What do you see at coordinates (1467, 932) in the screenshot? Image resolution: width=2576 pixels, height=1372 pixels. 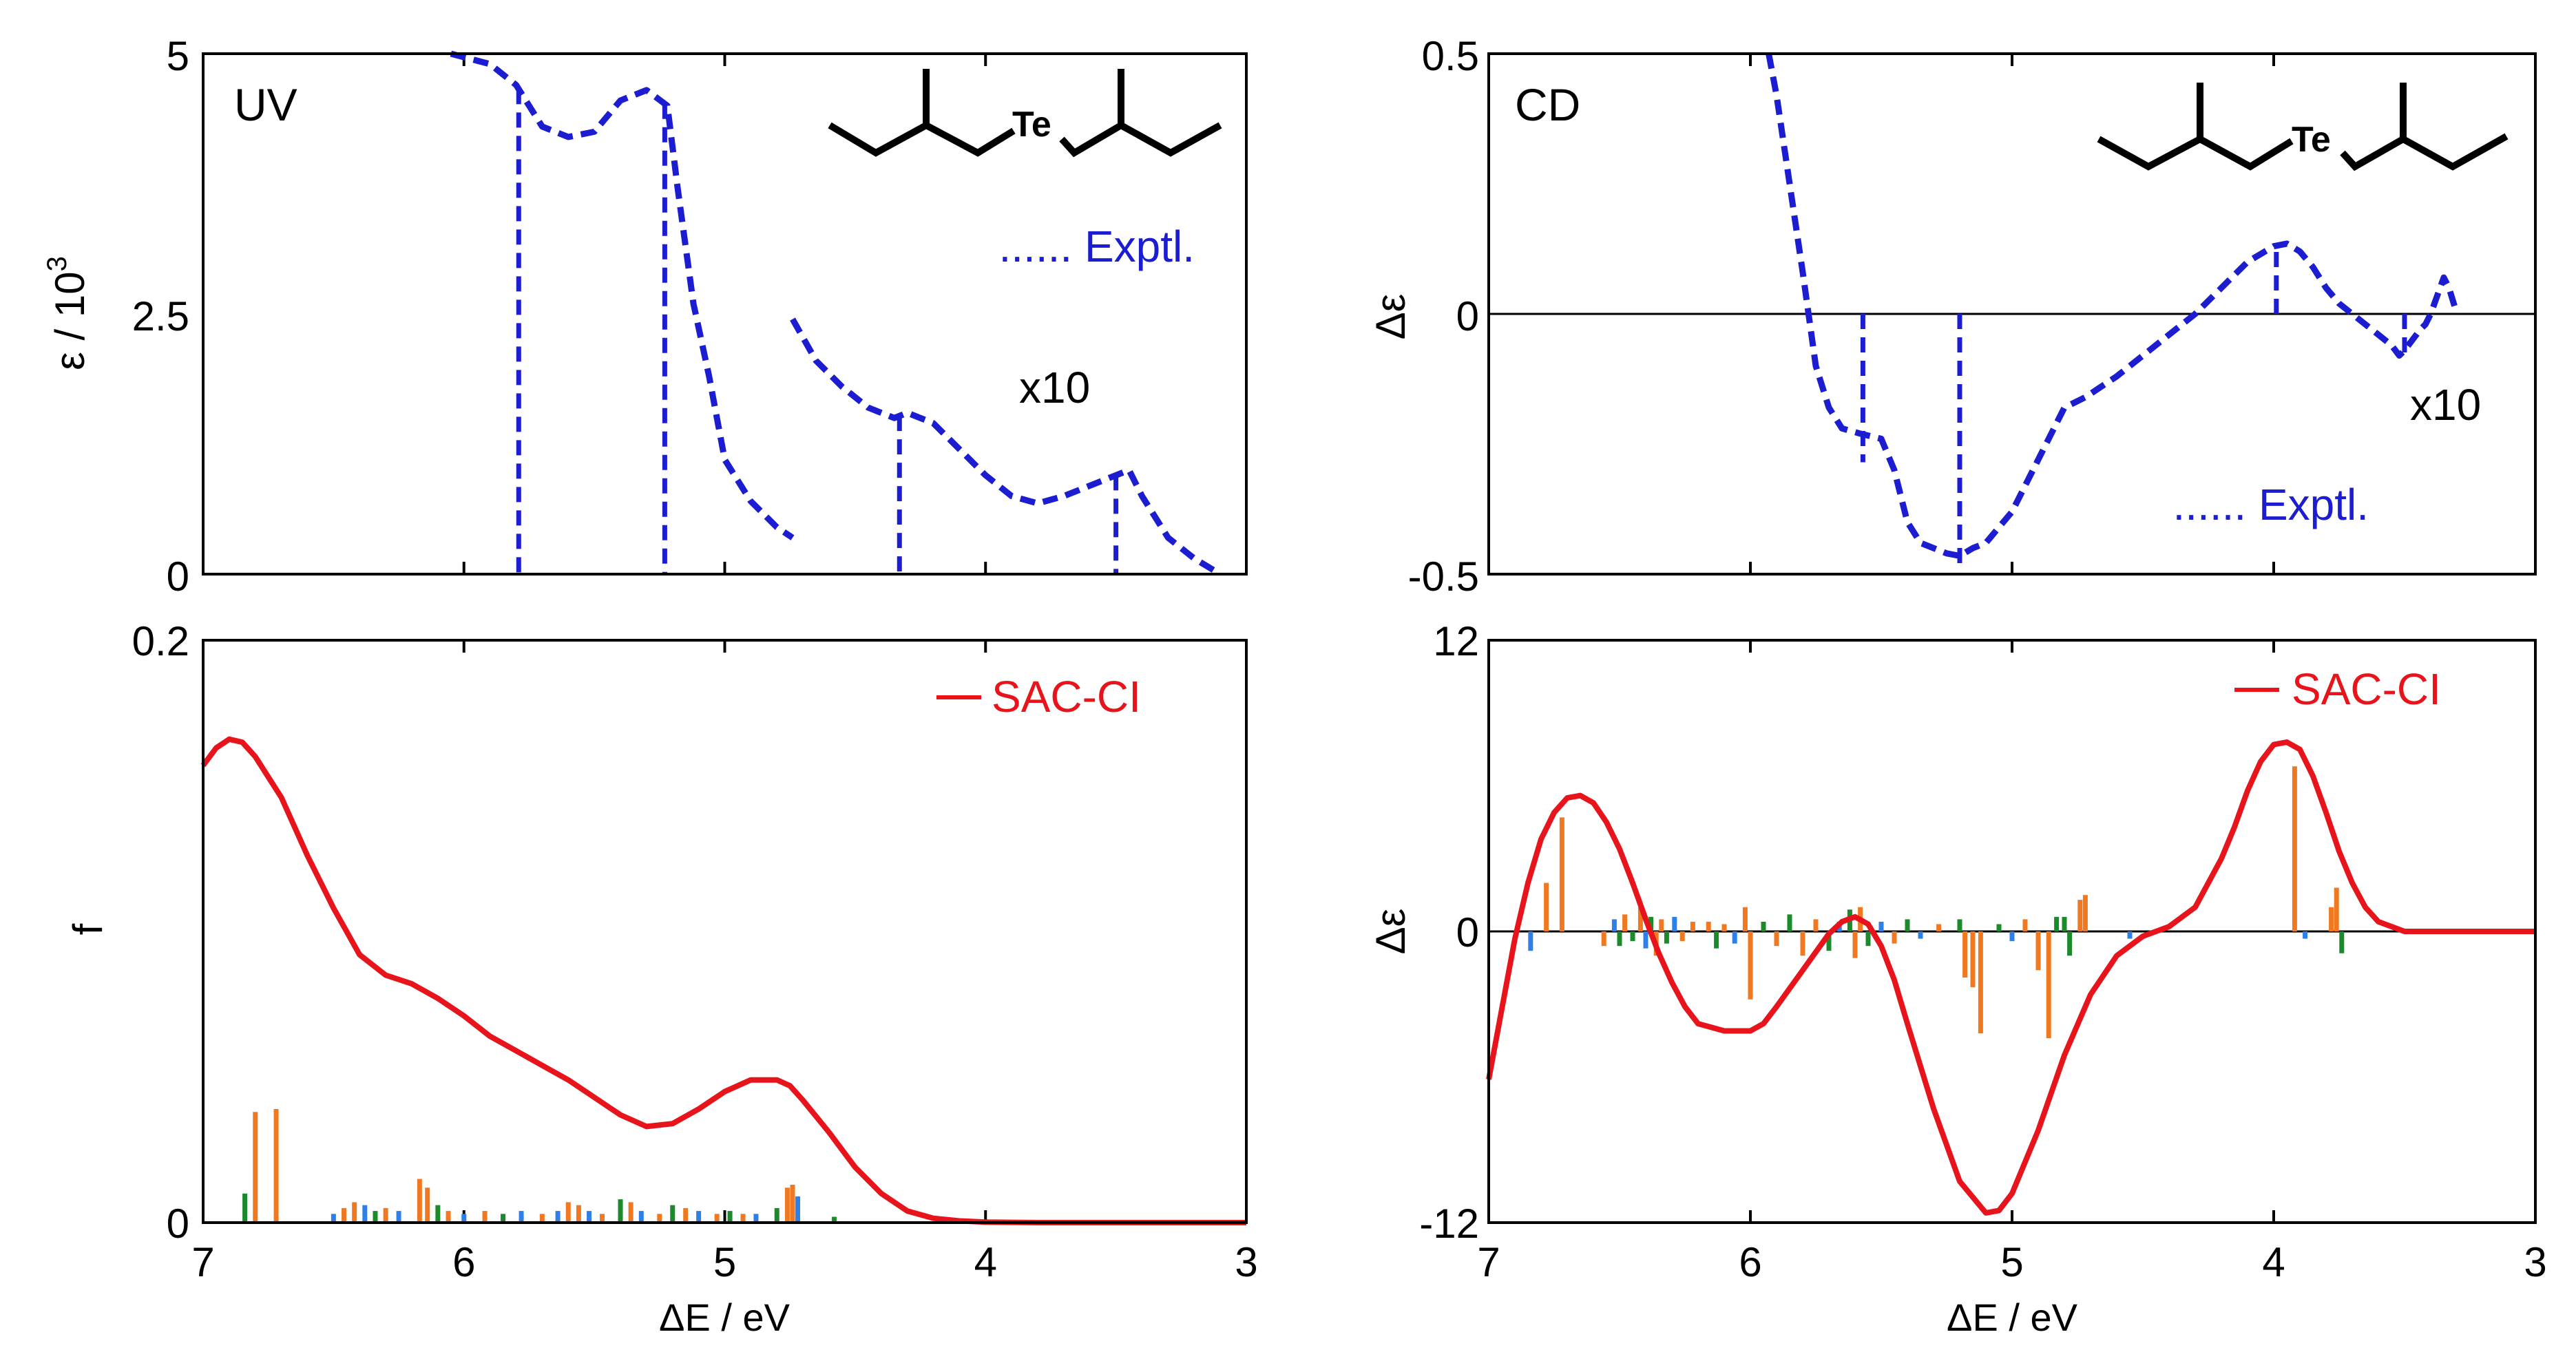 I see `cd-sacci-ytick-0: 0` at bounding box center [1467, 932].